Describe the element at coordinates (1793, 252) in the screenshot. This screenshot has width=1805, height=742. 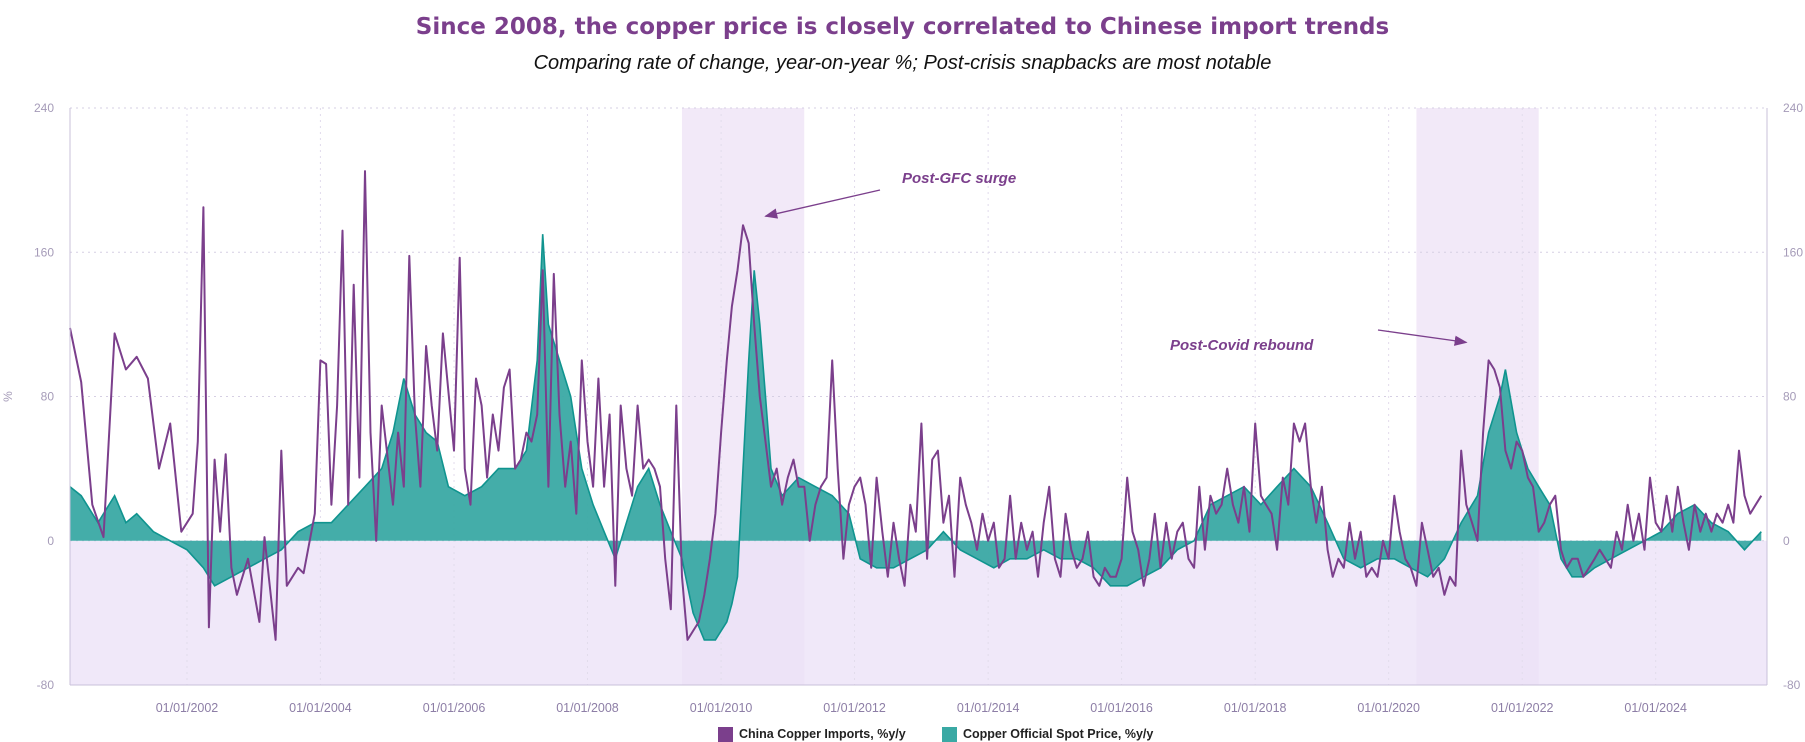
I see `y-tick-right-3: 160` at that location.